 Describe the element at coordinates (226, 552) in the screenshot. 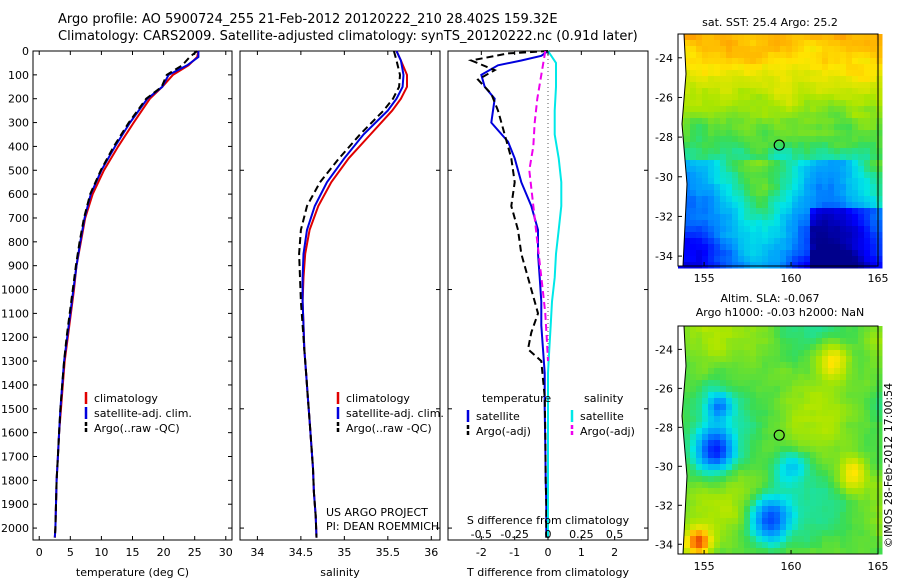

I see `x-tick-label: 30` at that location.